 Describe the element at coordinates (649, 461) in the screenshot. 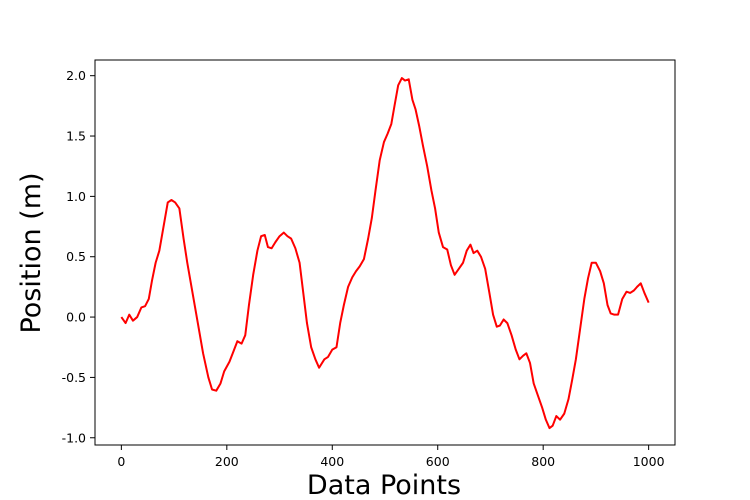

I see `x-tick-label: 1000` at that location.